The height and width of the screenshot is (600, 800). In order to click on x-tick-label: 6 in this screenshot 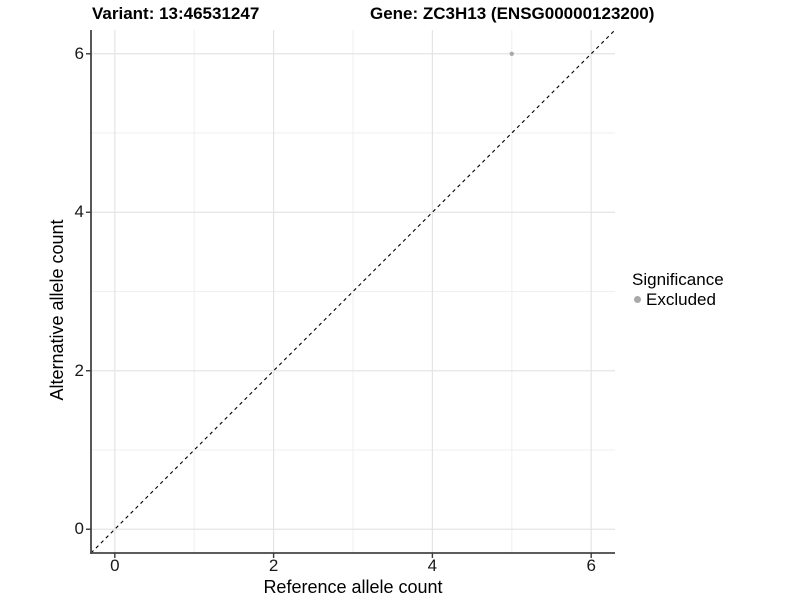, I will do `click(591, 565)`.